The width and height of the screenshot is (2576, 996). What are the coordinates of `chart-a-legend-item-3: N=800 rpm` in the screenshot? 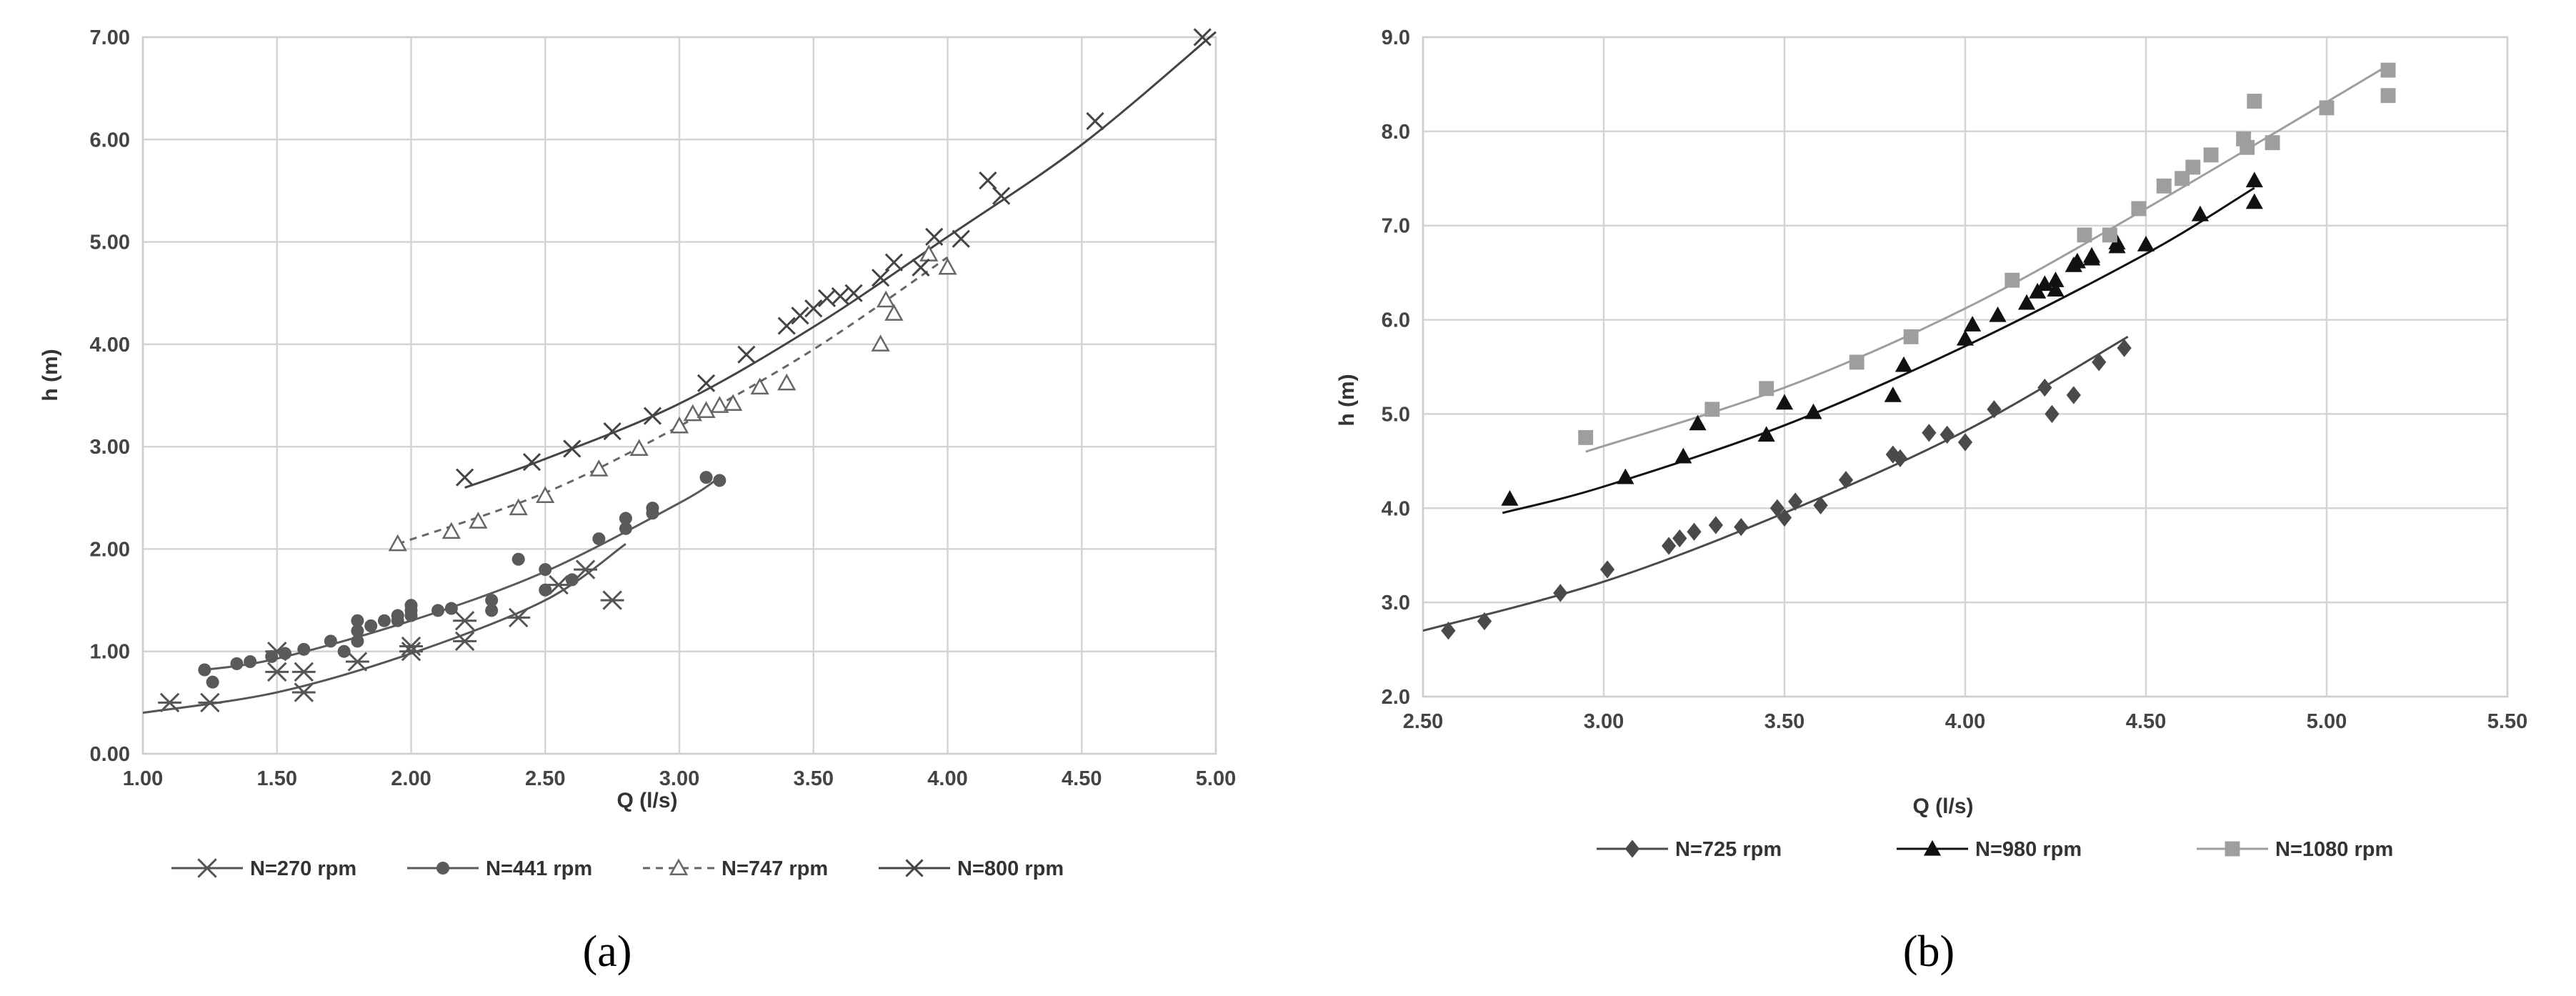 It's located at (971, 869).